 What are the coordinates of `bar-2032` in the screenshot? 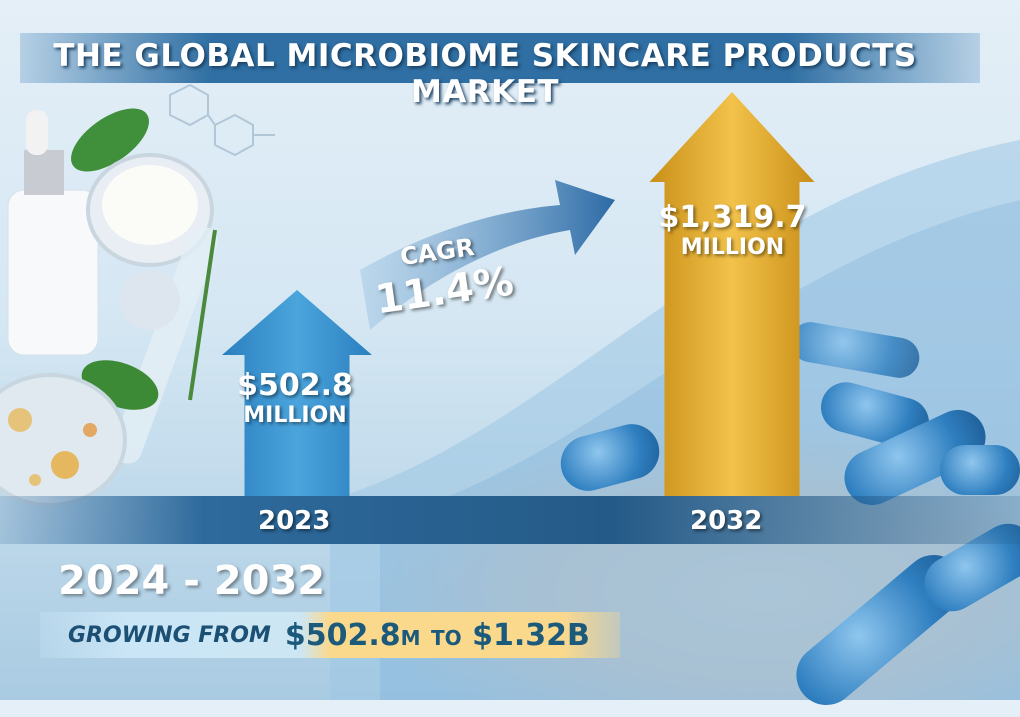 It's located at (732, 294).